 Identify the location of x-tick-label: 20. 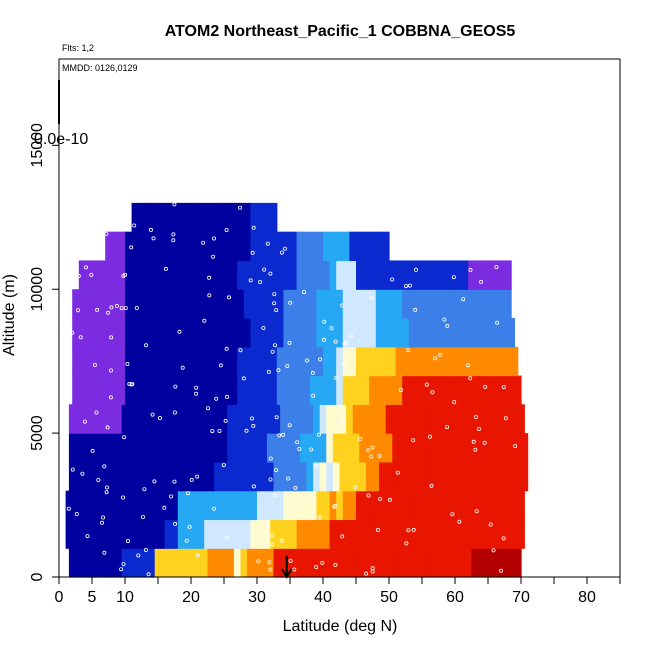
(191, 597).